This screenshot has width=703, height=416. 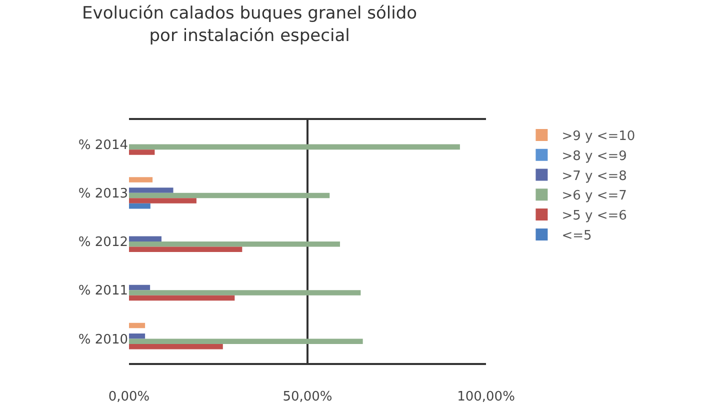 What do you see at coordinates (103, 291) in the screenshot?
I see `y-tick-label: % 2011` at bounding box center [103, 291].